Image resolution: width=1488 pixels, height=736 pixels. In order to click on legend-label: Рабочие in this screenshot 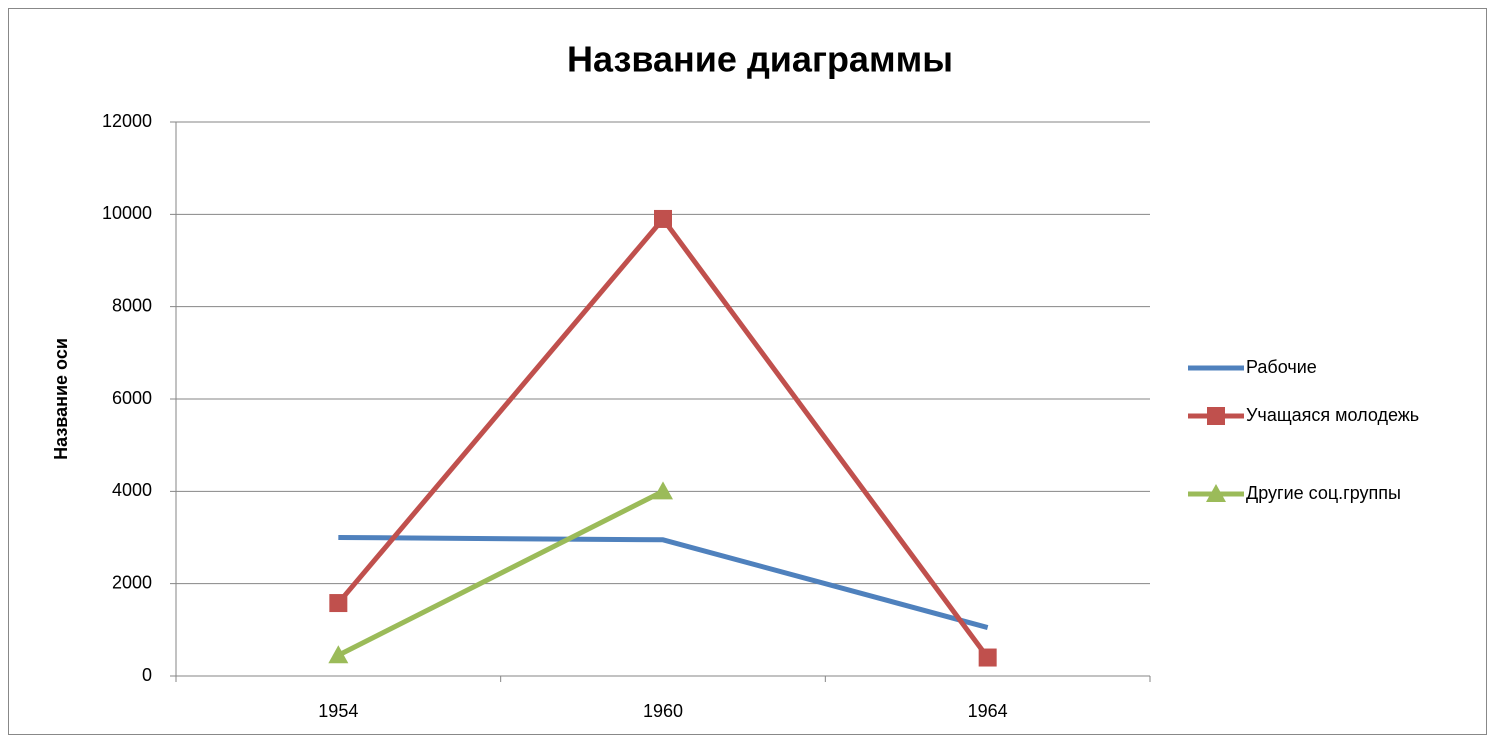, I will do `click(1281, 367)`.